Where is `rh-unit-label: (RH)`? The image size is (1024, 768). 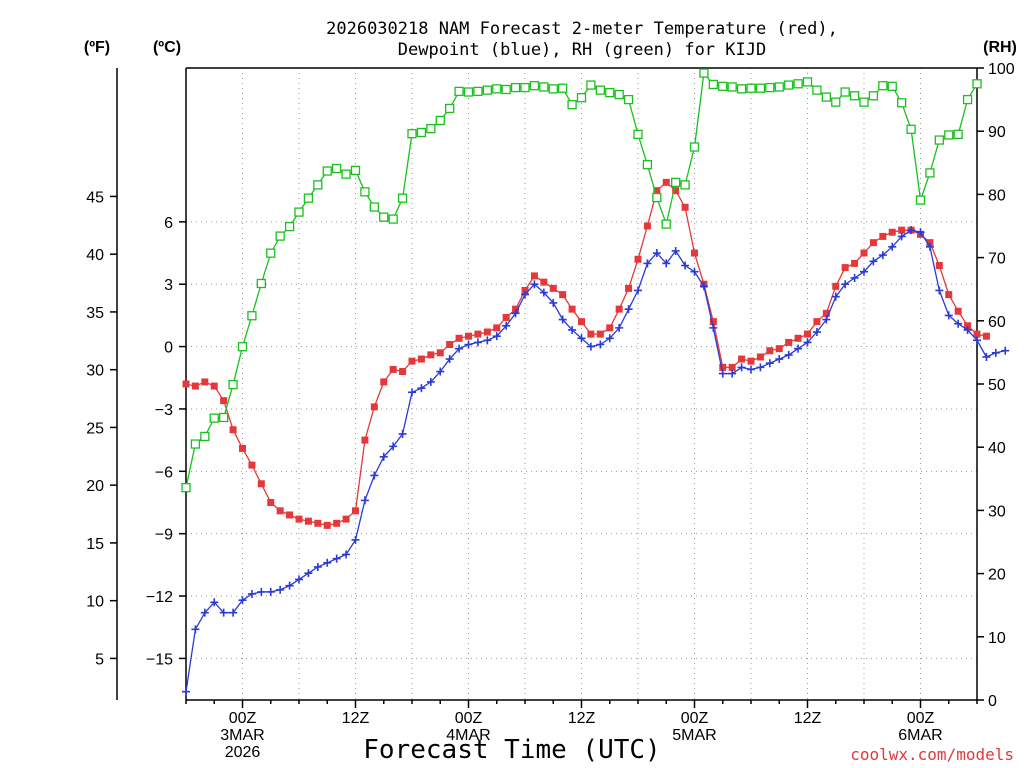 rh-unit-label: (RH) is located at coordinates (1000, 47).